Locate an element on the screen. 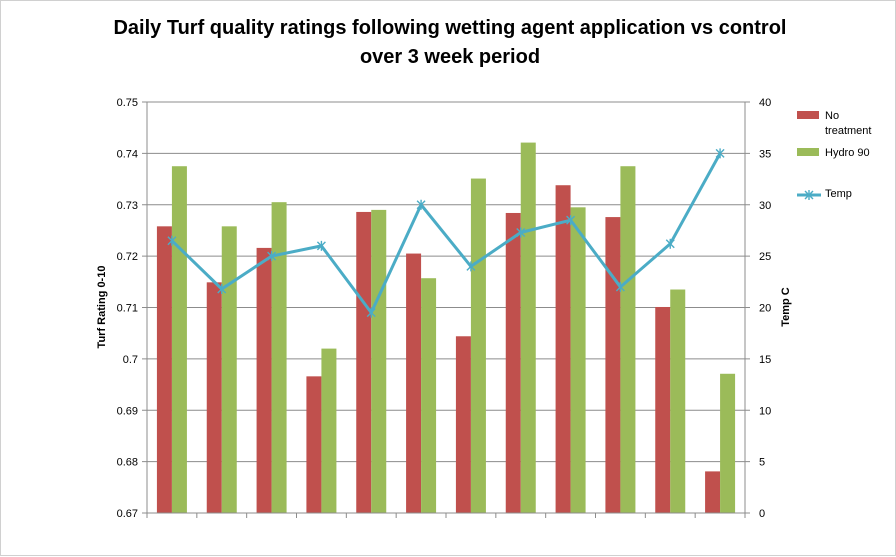 This screenshot has height=557, width=896. y2-axis-tick-label: 20 is located at coordinates (765, 309).